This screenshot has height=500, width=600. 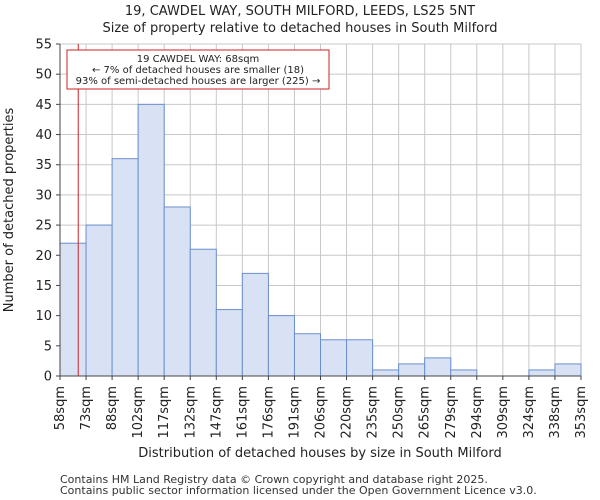 What do you see at coordinates (60, 408) in the screenshot?
I see `x-tick-label: 58sqm` at bounding box center [60, 408].